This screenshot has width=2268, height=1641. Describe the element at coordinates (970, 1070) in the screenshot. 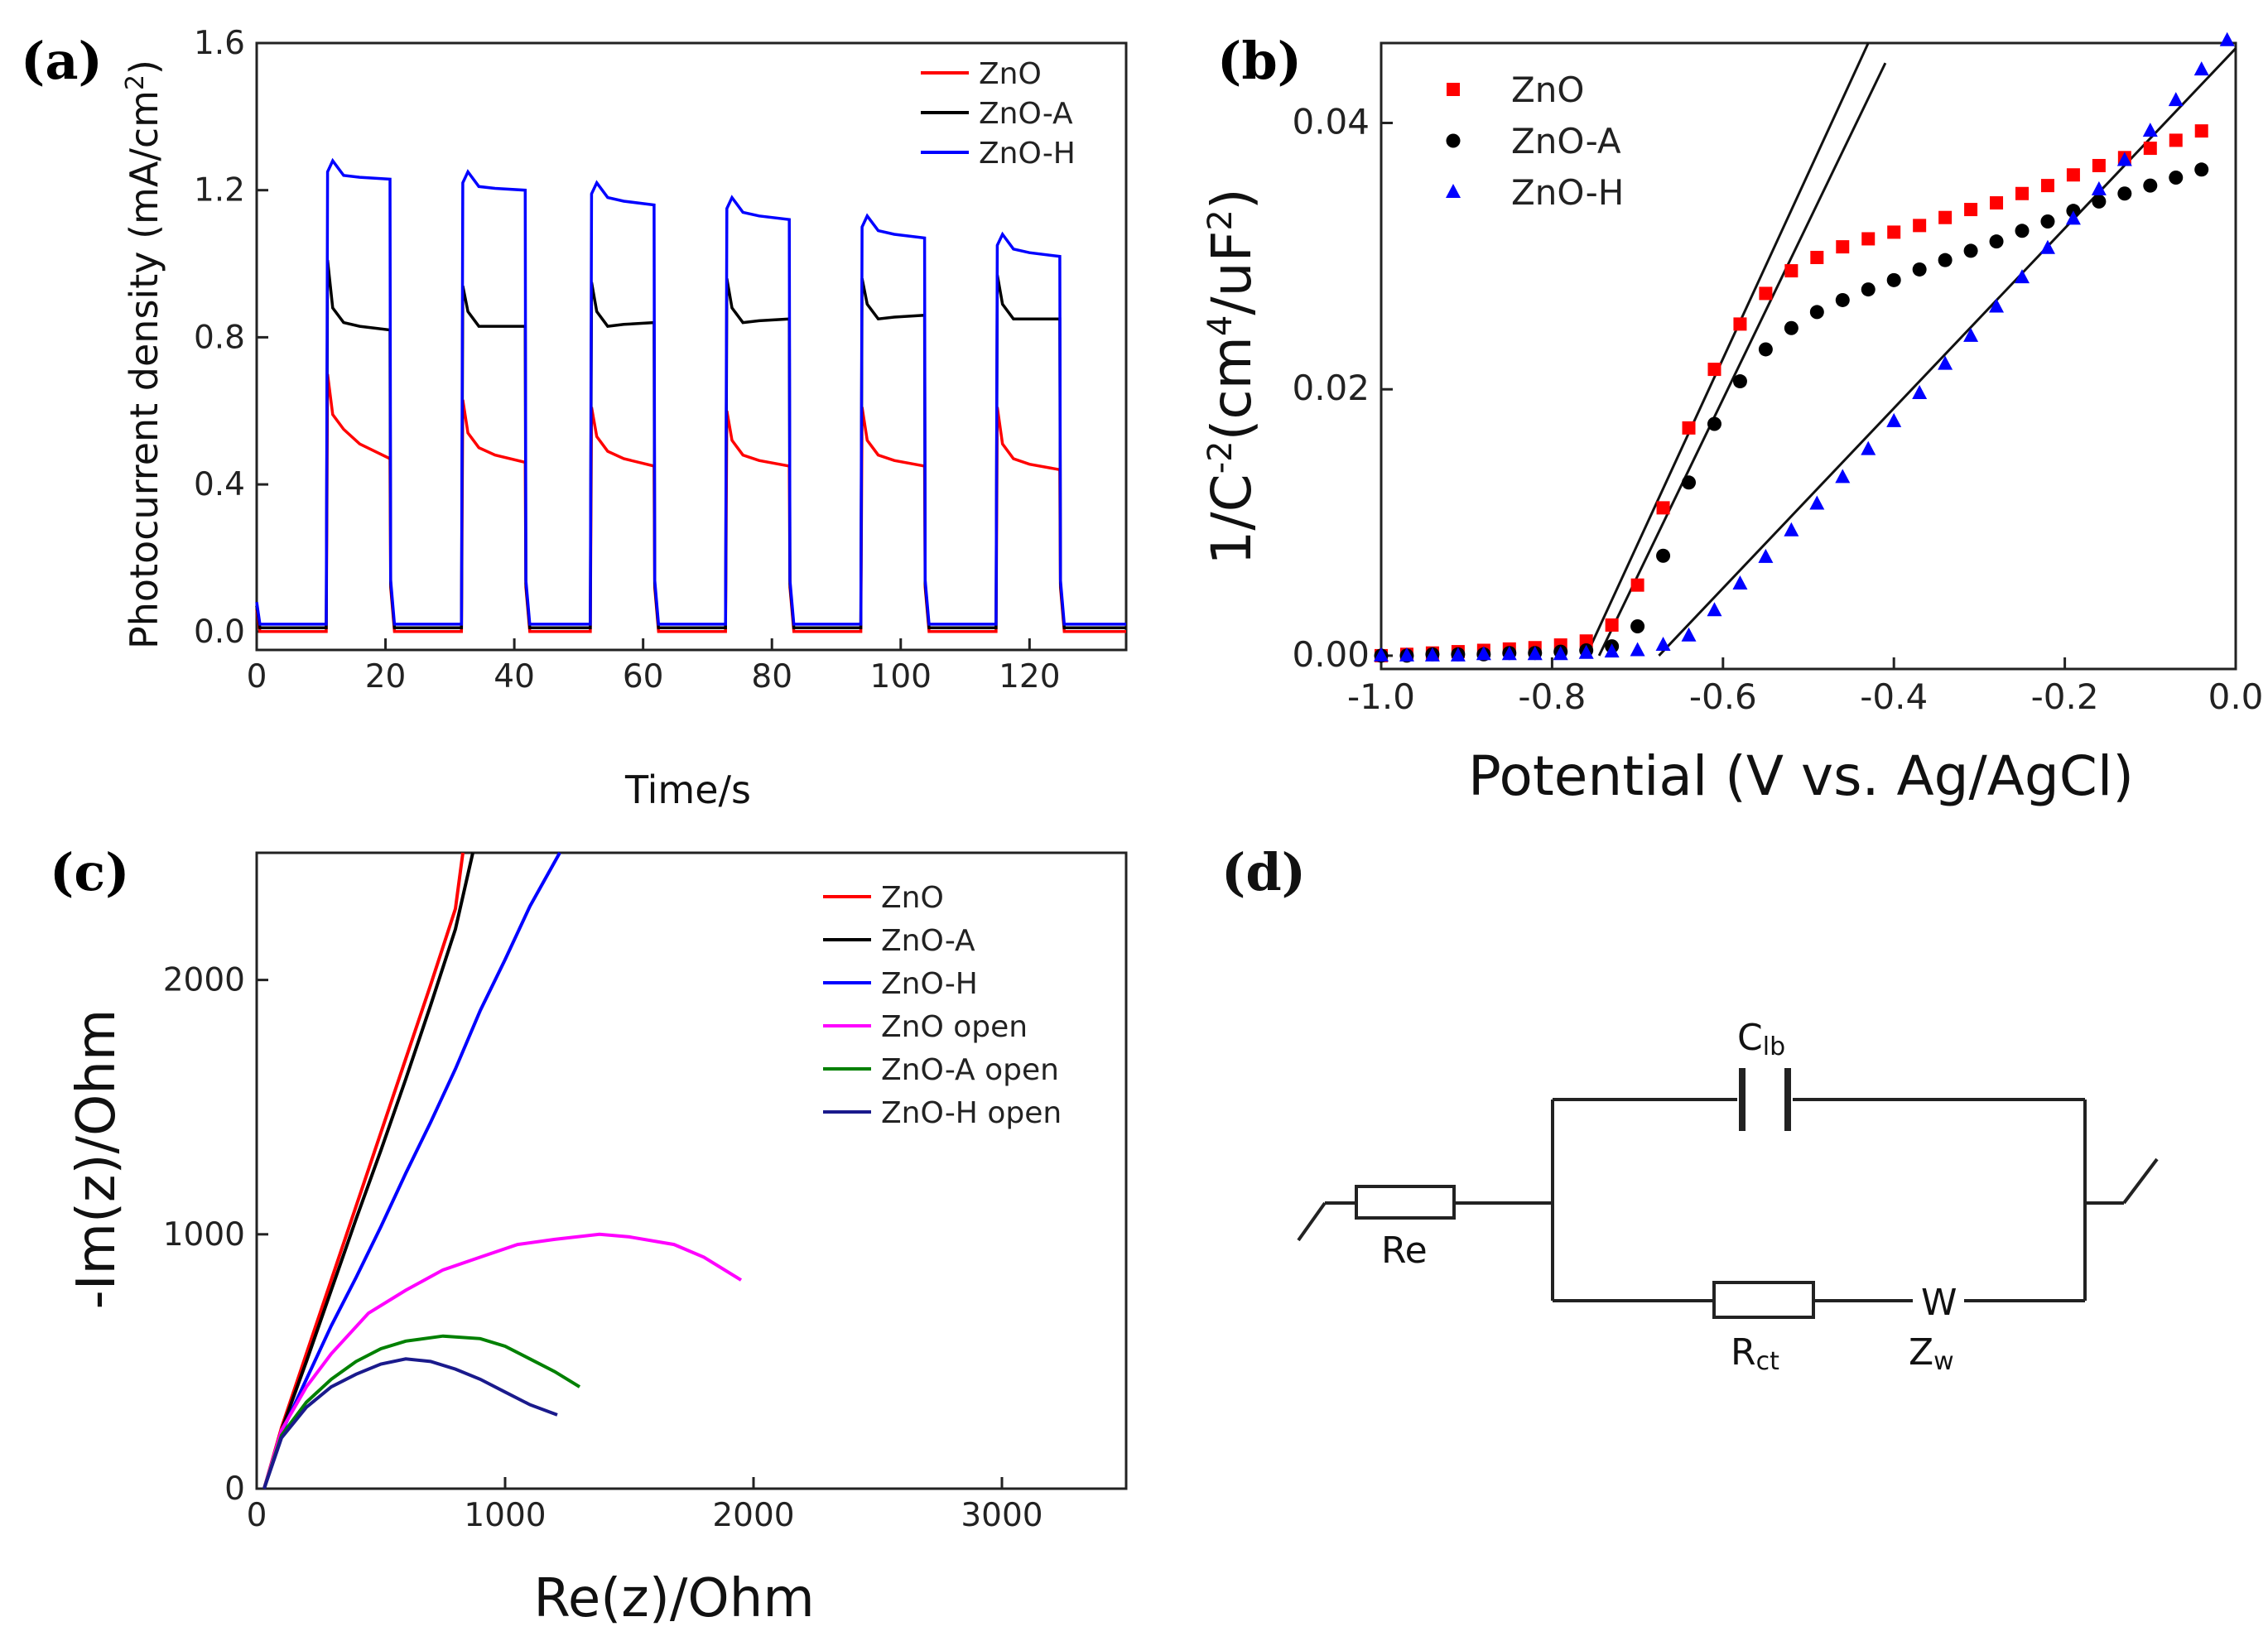

I see `legend-label: ZnO-A open` at that location.